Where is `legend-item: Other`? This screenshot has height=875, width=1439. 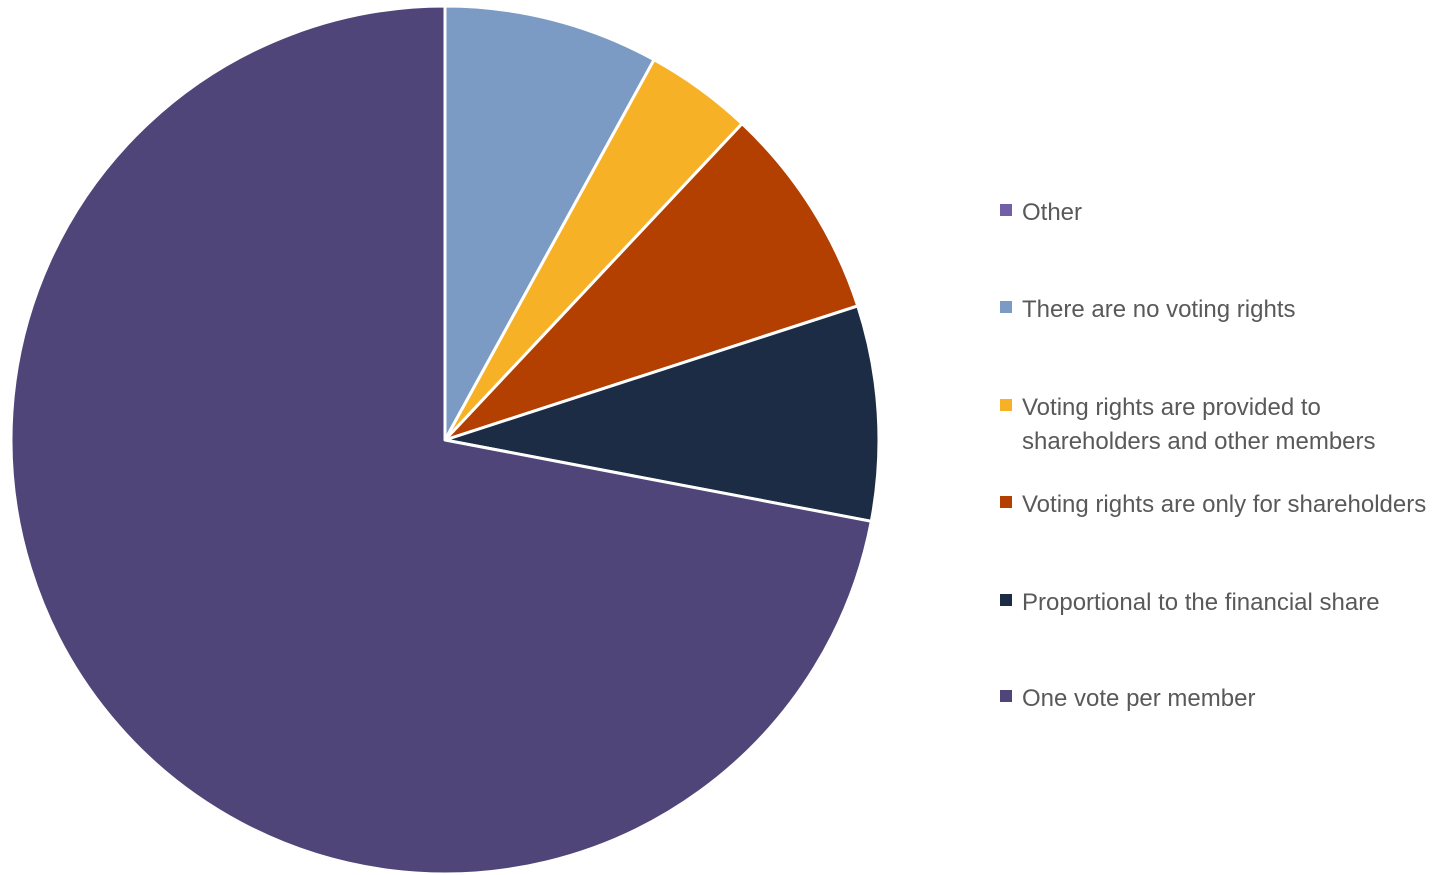 legend-item: Other is located at coordinates (1216, 213).